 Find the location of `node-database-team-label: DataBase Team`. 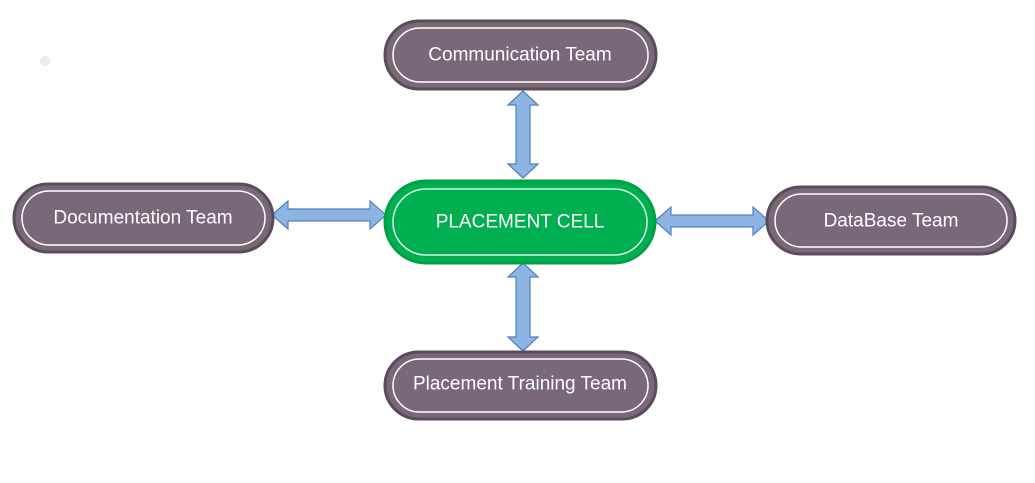

node-database-team-label: DataBase Team is located at coordinates (891, 221).